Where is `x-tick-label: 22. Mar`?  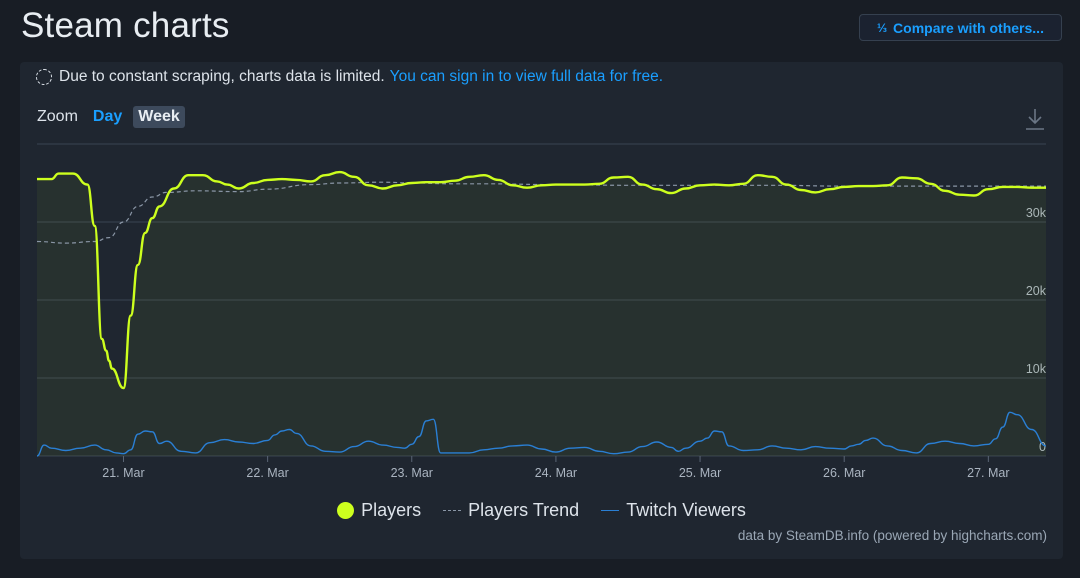 x-tick-label: 22. Mar is located at coordinates (267, 473).